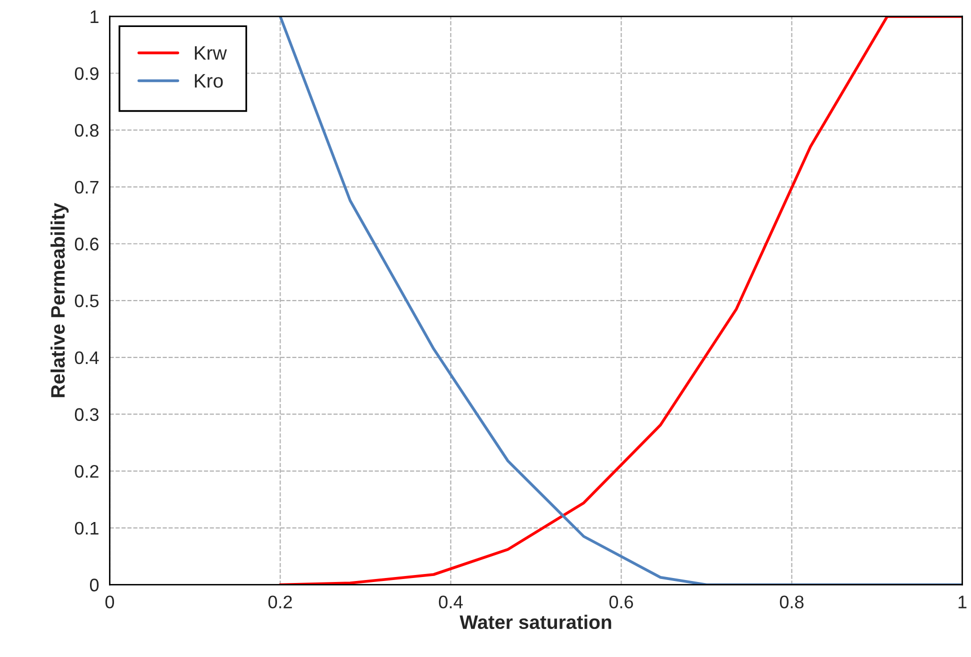  Describe the element at coordinates (59, 300) in the screenshot. I see `y-axis-title: Relative Permeability` at that location.